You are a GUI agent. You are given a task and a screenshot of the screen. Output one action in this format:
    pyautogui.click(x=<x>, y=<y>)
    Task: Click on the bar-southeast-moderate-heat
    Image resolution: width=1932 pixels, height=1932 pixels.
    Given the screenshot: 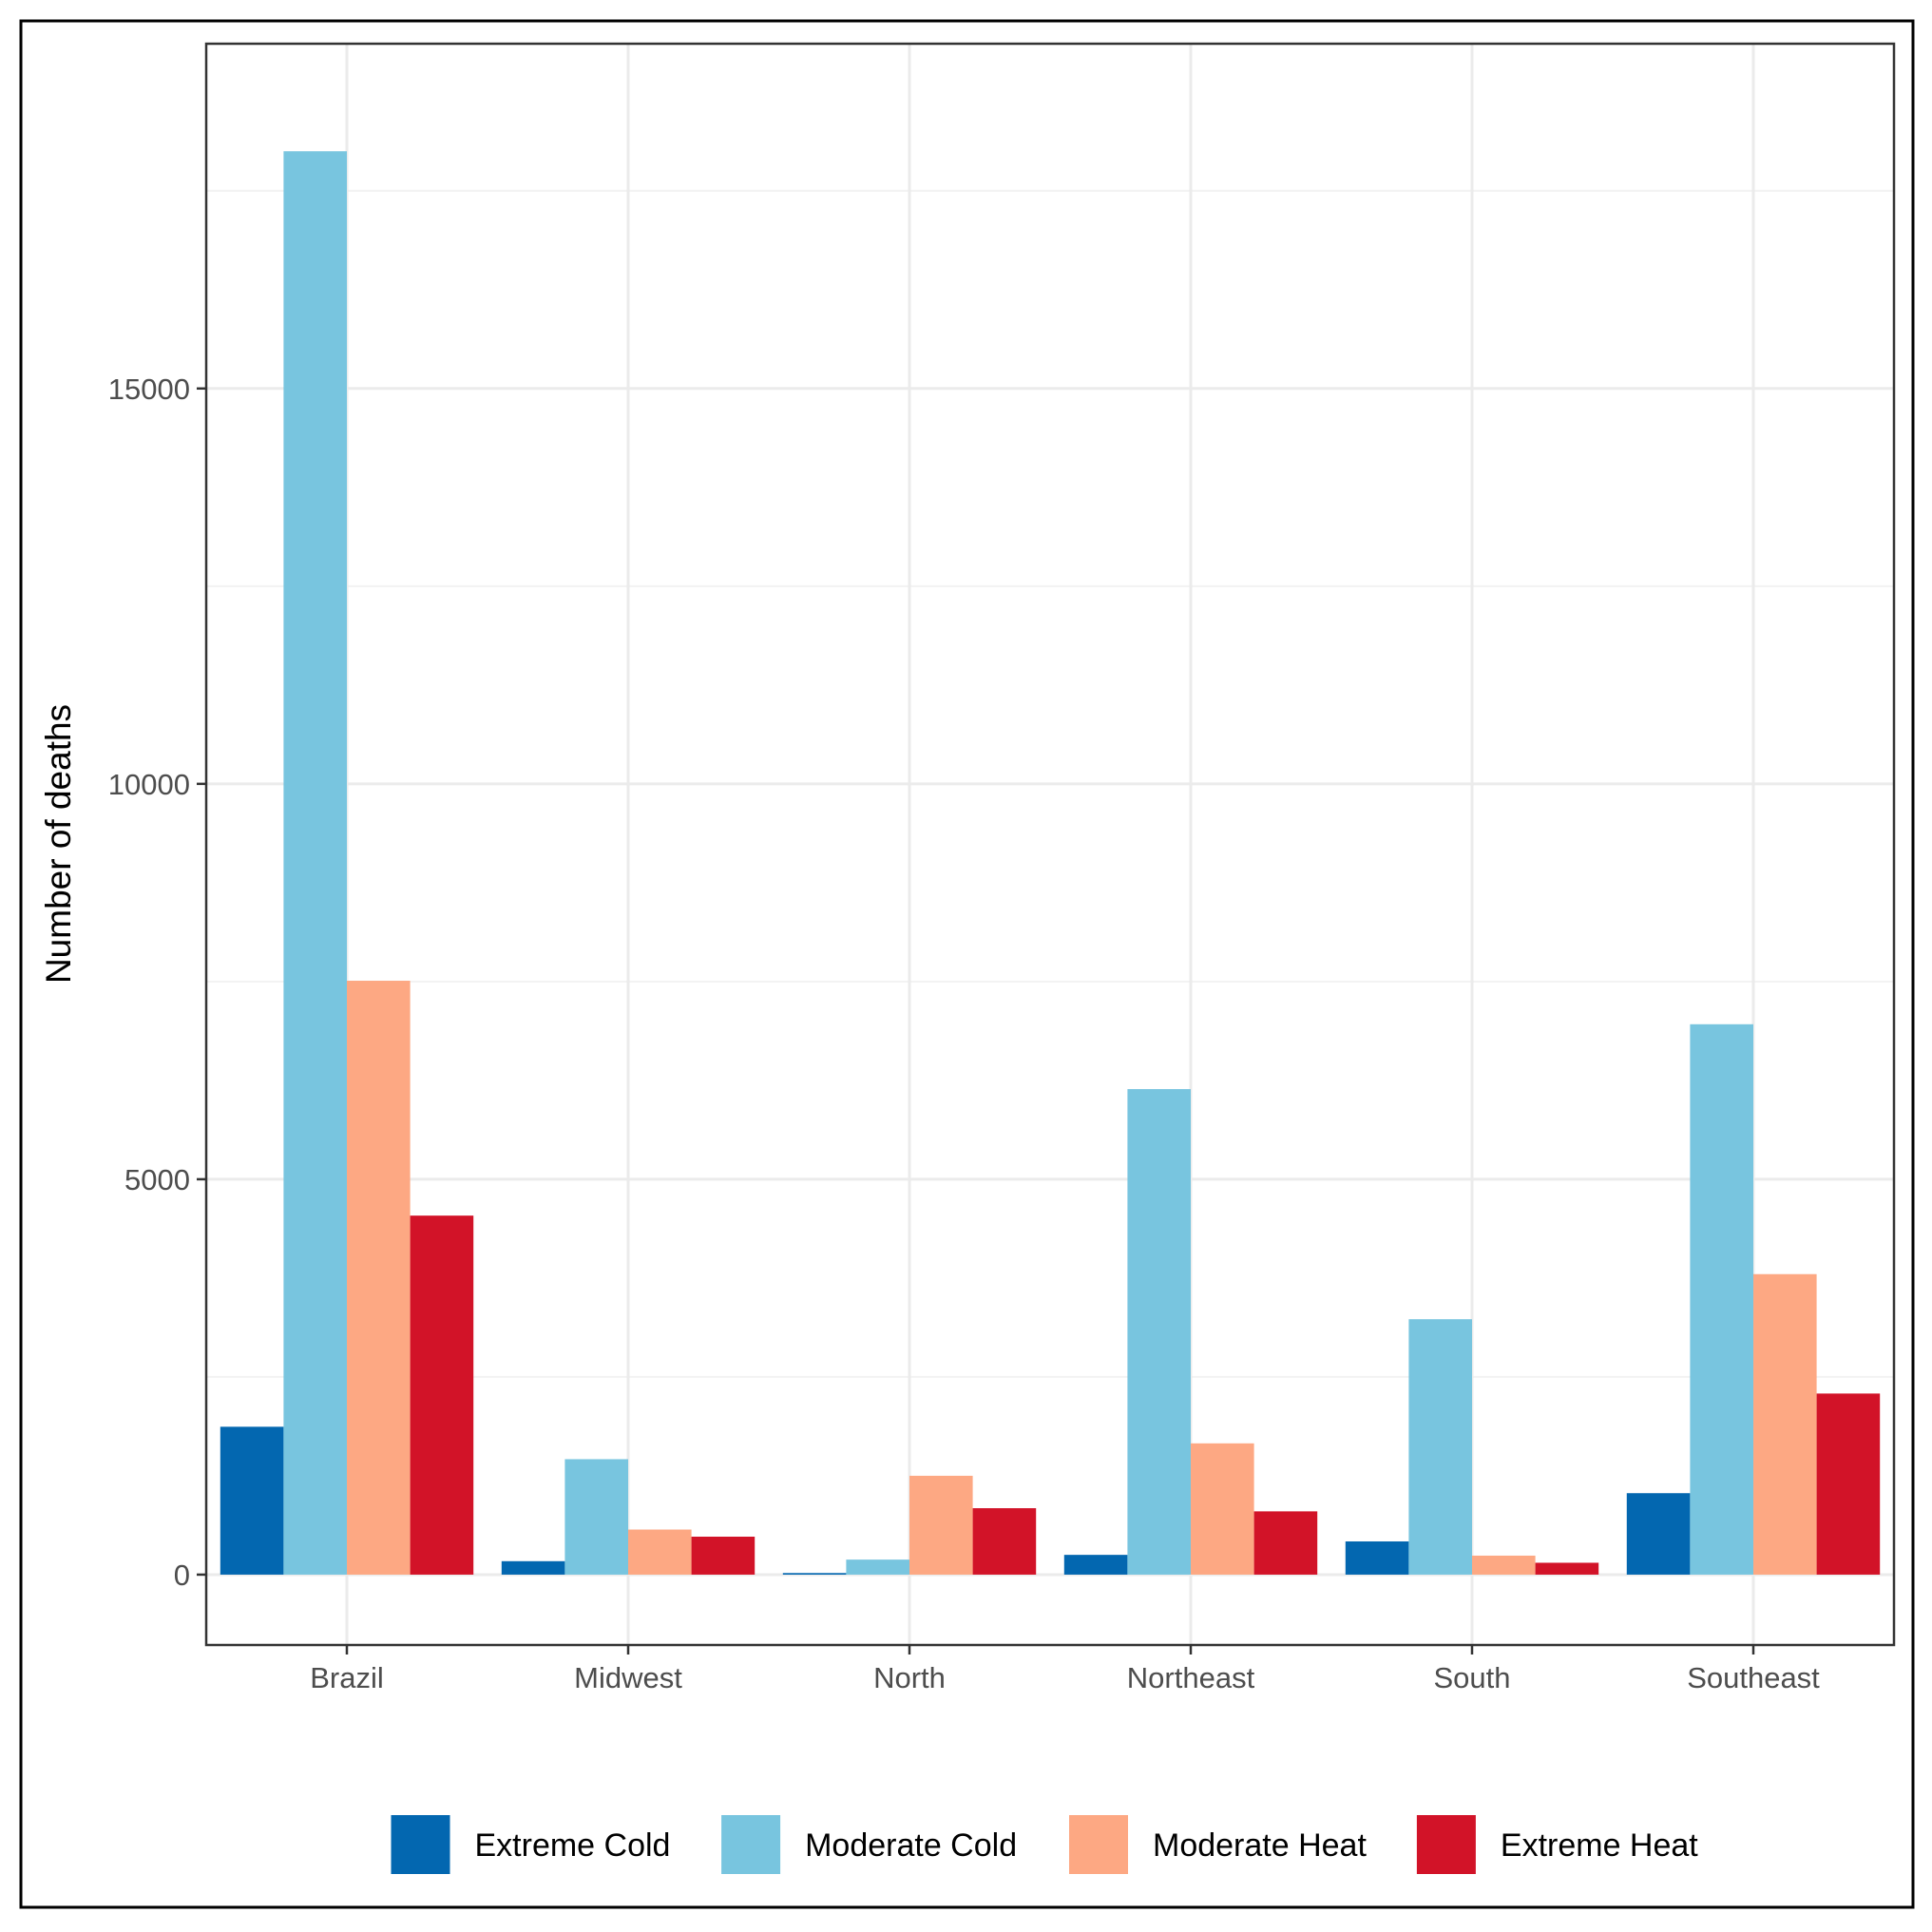 What is the action you would take?
    pyautogui.click(x=1785, y=1424)
    